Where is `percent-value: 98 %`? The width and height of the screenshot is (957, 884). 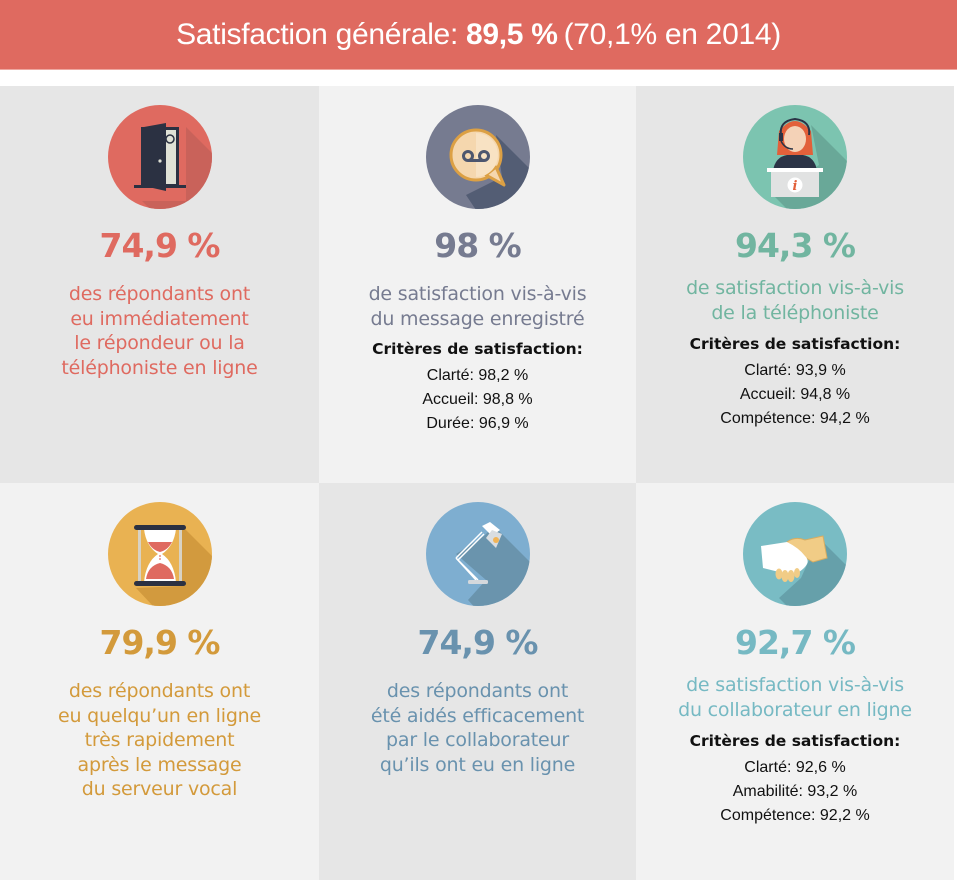 percent-value: 98 % is located at coordinates (477, 245).